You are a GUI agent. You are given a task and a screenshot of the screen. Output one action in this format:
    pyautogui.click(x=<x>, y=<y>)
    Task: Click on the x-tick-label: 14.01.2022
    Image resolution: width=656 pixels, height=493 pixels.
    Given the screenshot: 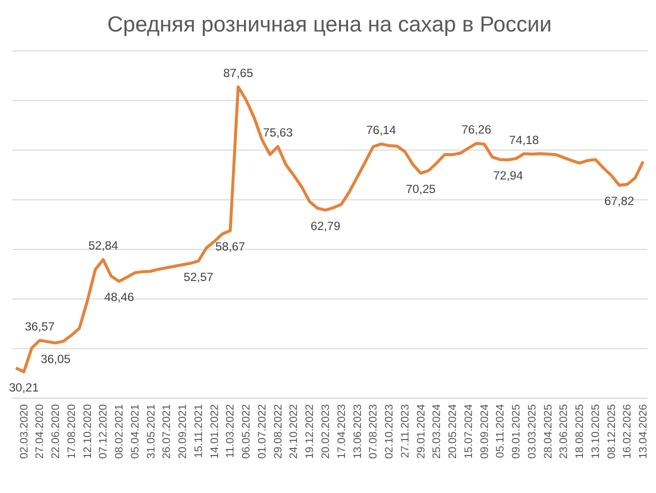 What is the action you would take?
    pyautogui.click(x=214, y=431)
    